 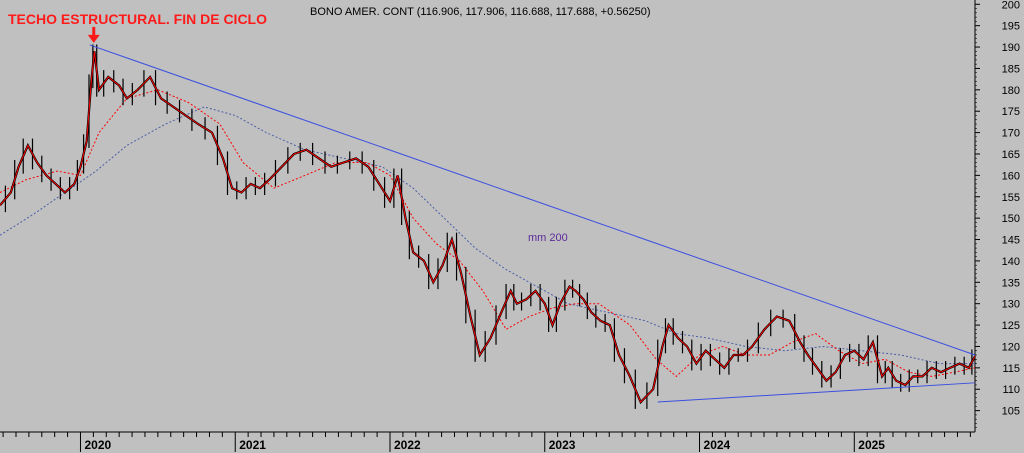 I want to click on x-tick-label-2021: 2021, so click(x=252, y=445).